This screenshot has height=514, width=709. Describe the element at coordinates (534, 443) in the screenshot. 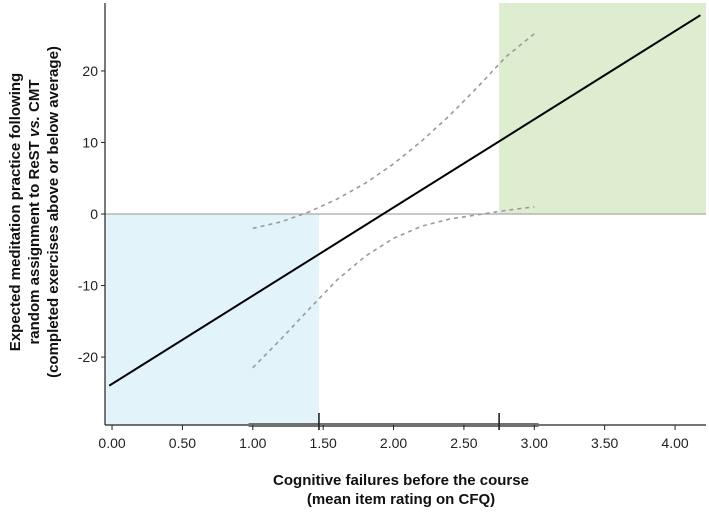

I see `x-tick-label: 3.00` at that location.